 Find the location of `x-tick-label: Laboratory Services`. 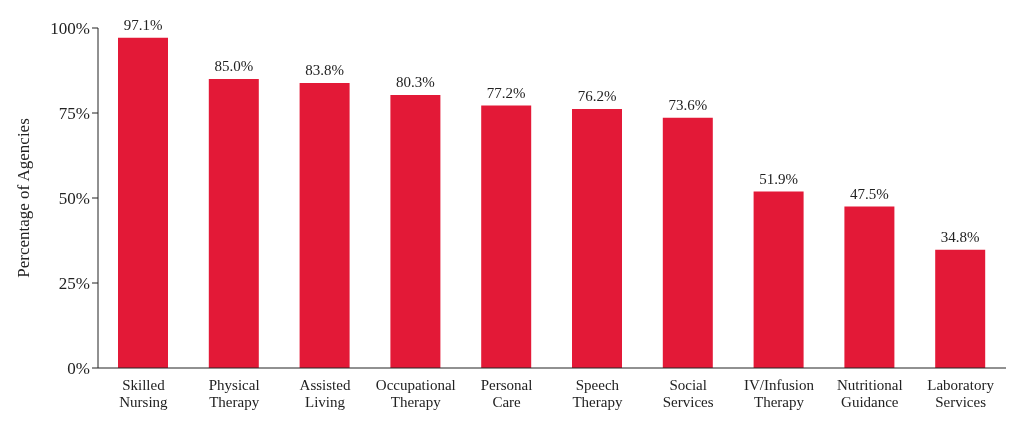

x-tick-label: Laboratory Services is located at coordinates (961, 393).